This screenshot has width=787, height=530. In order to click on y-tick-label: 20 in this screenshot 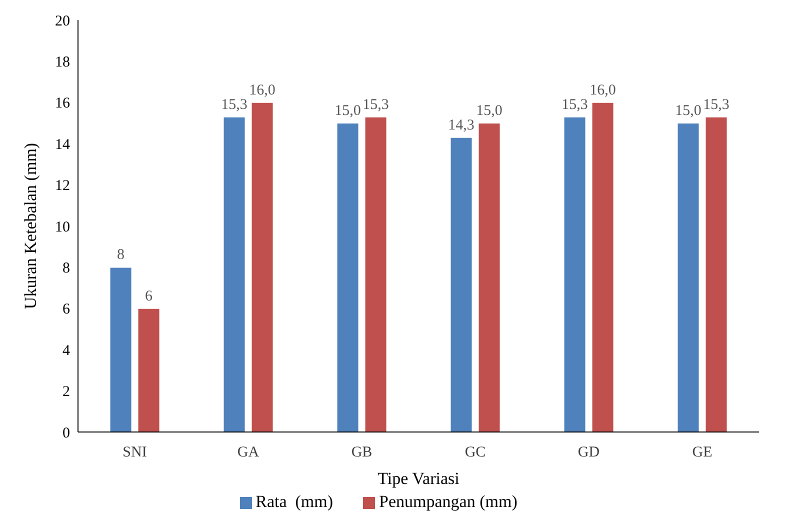, I will do `click(62, 21)`.